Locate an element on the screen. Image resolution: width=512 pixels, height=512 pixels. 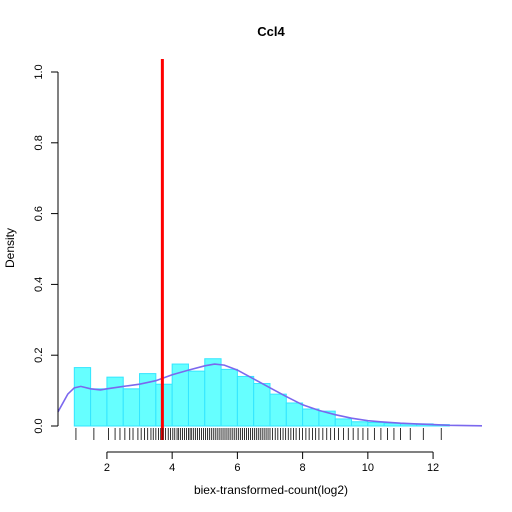
x-tick-label-0: 2 is located at coordinates (107, 468).